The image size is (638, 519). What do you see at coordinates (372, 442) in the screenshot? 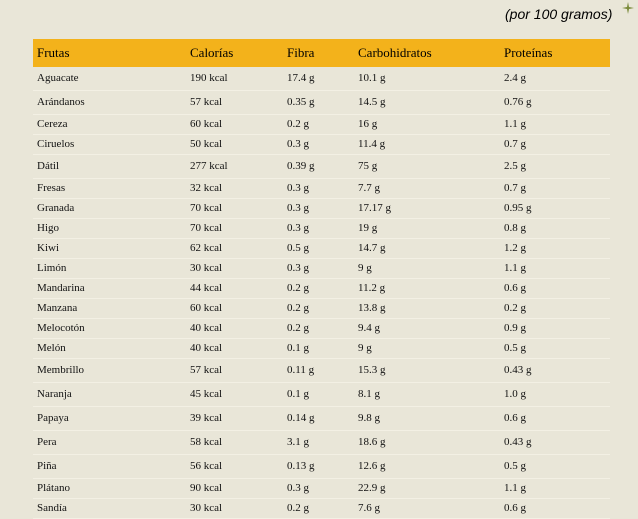
I see `carbs-cell: 18.6 g` at bounding box center [372, 442].